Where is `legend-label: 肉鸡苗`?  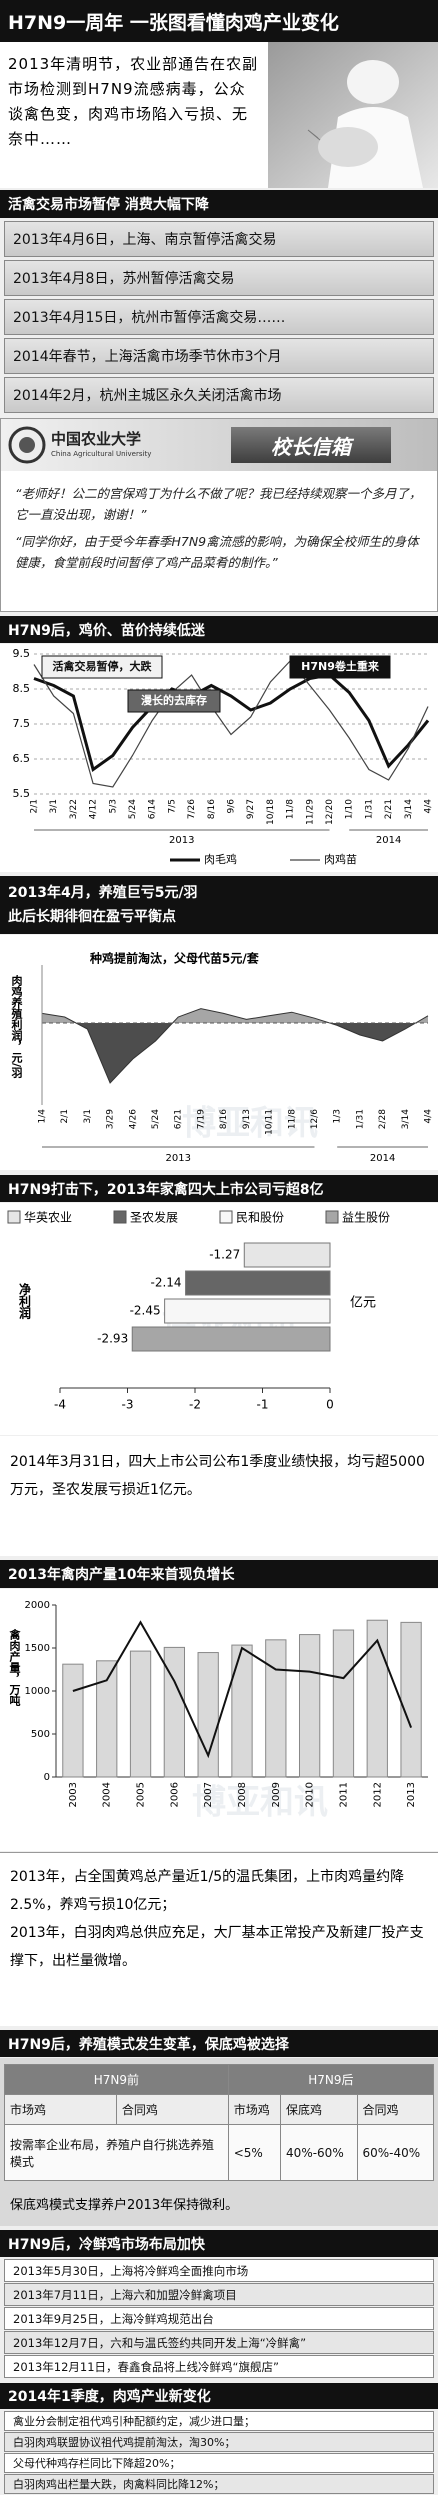
legend-label: 肉鸡苗 is located at coordinates (340, 859).